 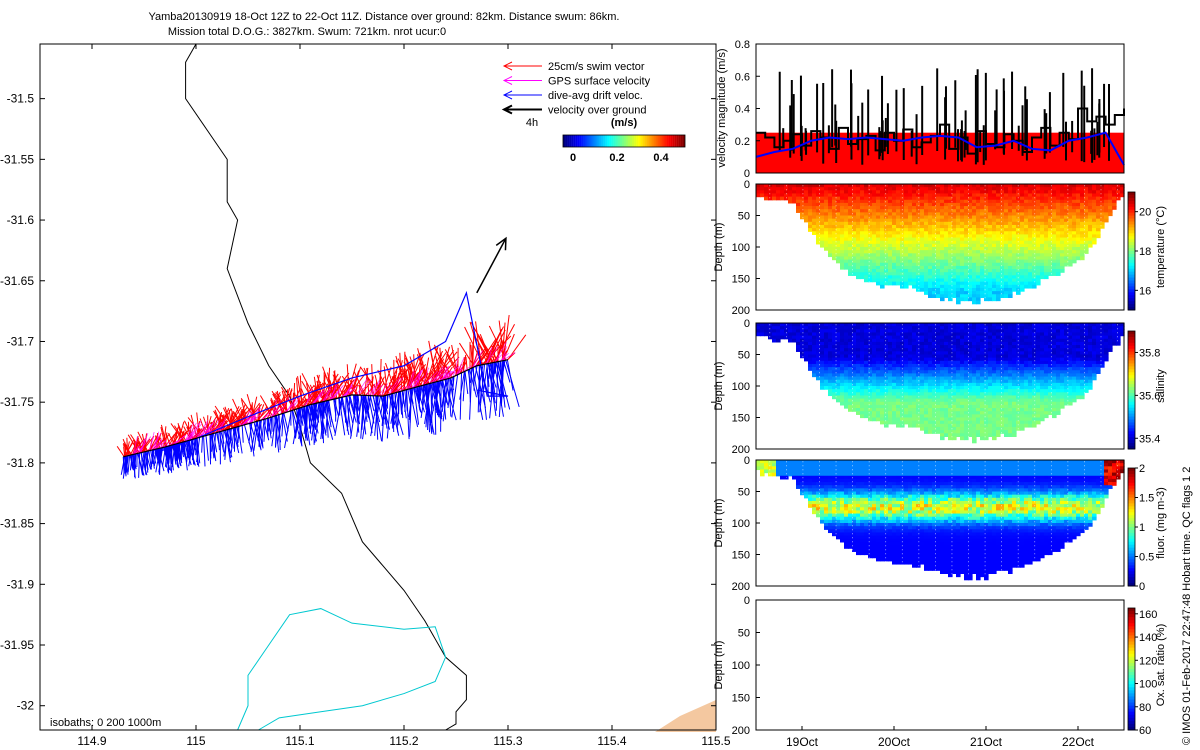 I want to click on map-ytick-label: -31.75, so click(x=17, y=402).